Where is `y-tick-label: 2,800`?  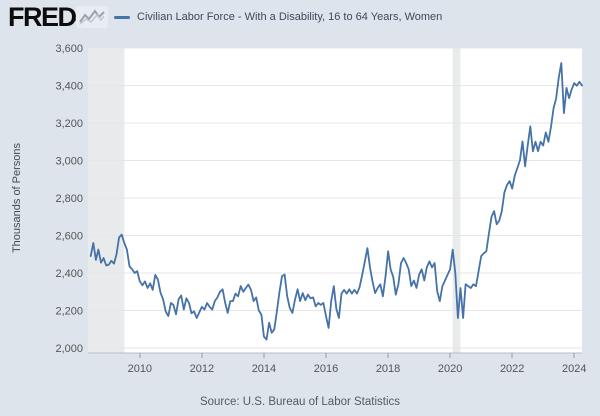 y-tick-label: 2,800 is located at coordinates (69, 199).